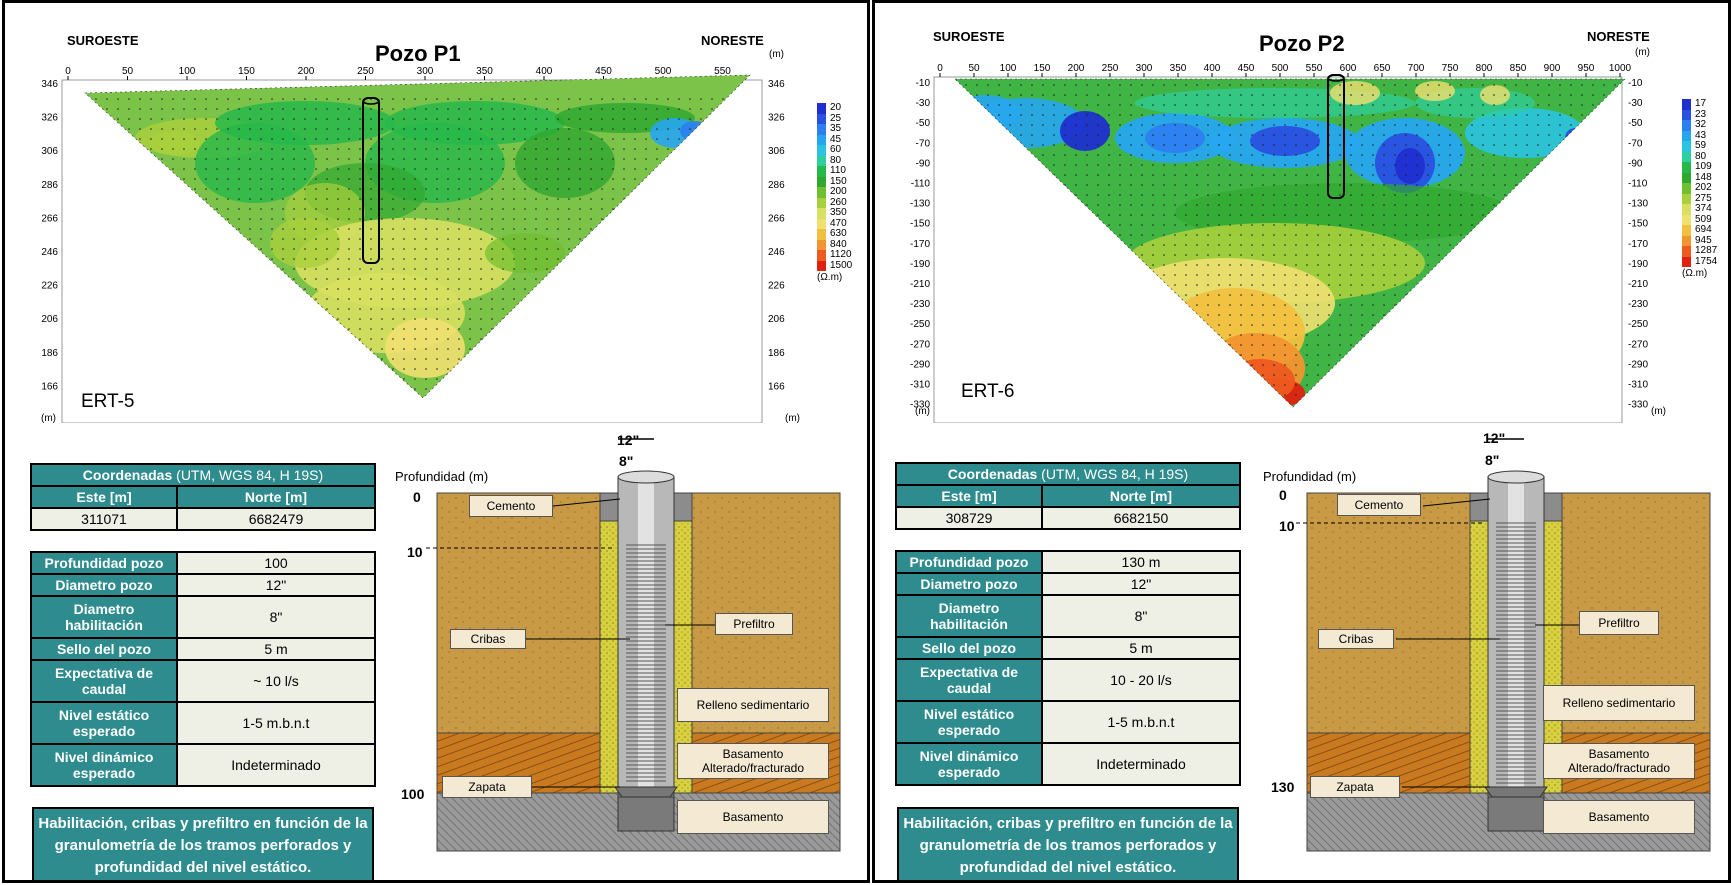 The width and height of the screenshot is (1731, 885). I want to click on resistivity-zone, so click(525, 253).